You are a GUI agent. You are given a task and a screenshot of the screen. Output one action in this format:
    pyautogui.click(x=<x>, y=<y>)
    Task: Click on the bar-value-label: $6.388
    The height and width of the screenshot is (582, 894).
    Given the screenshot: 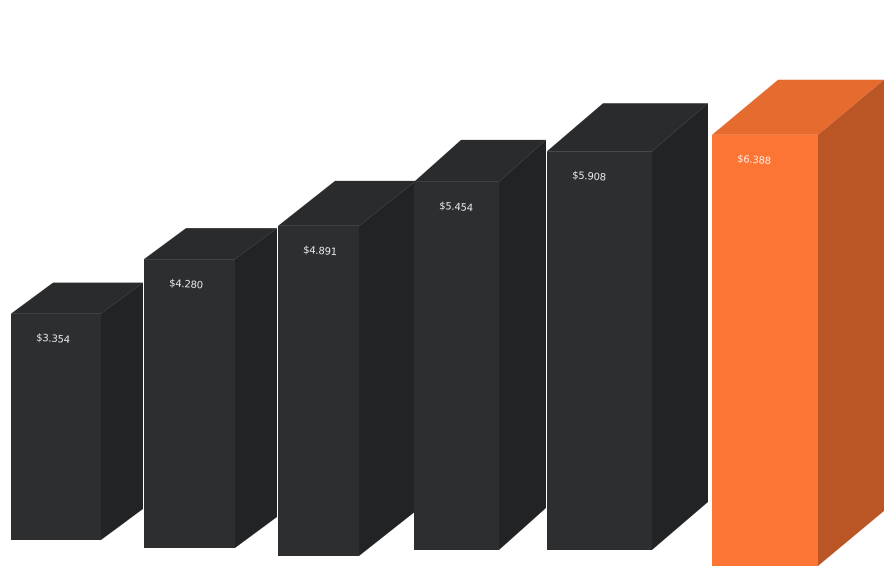 What is the action you would take?
    pyautogui.click(x=754, y=160)
    